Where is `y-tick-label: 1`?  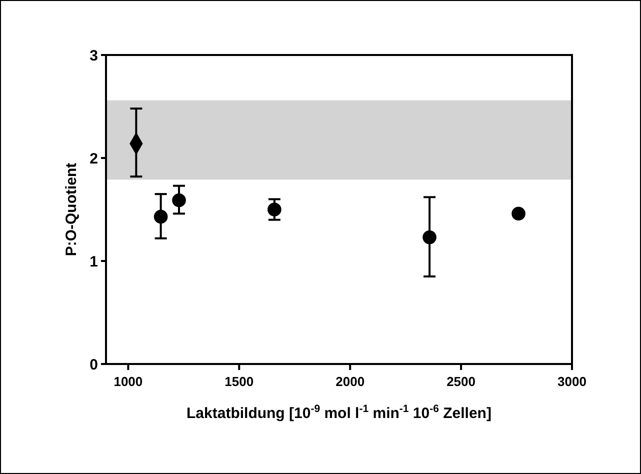
y-tick-label: 1 is located at coordinates (94, 261).